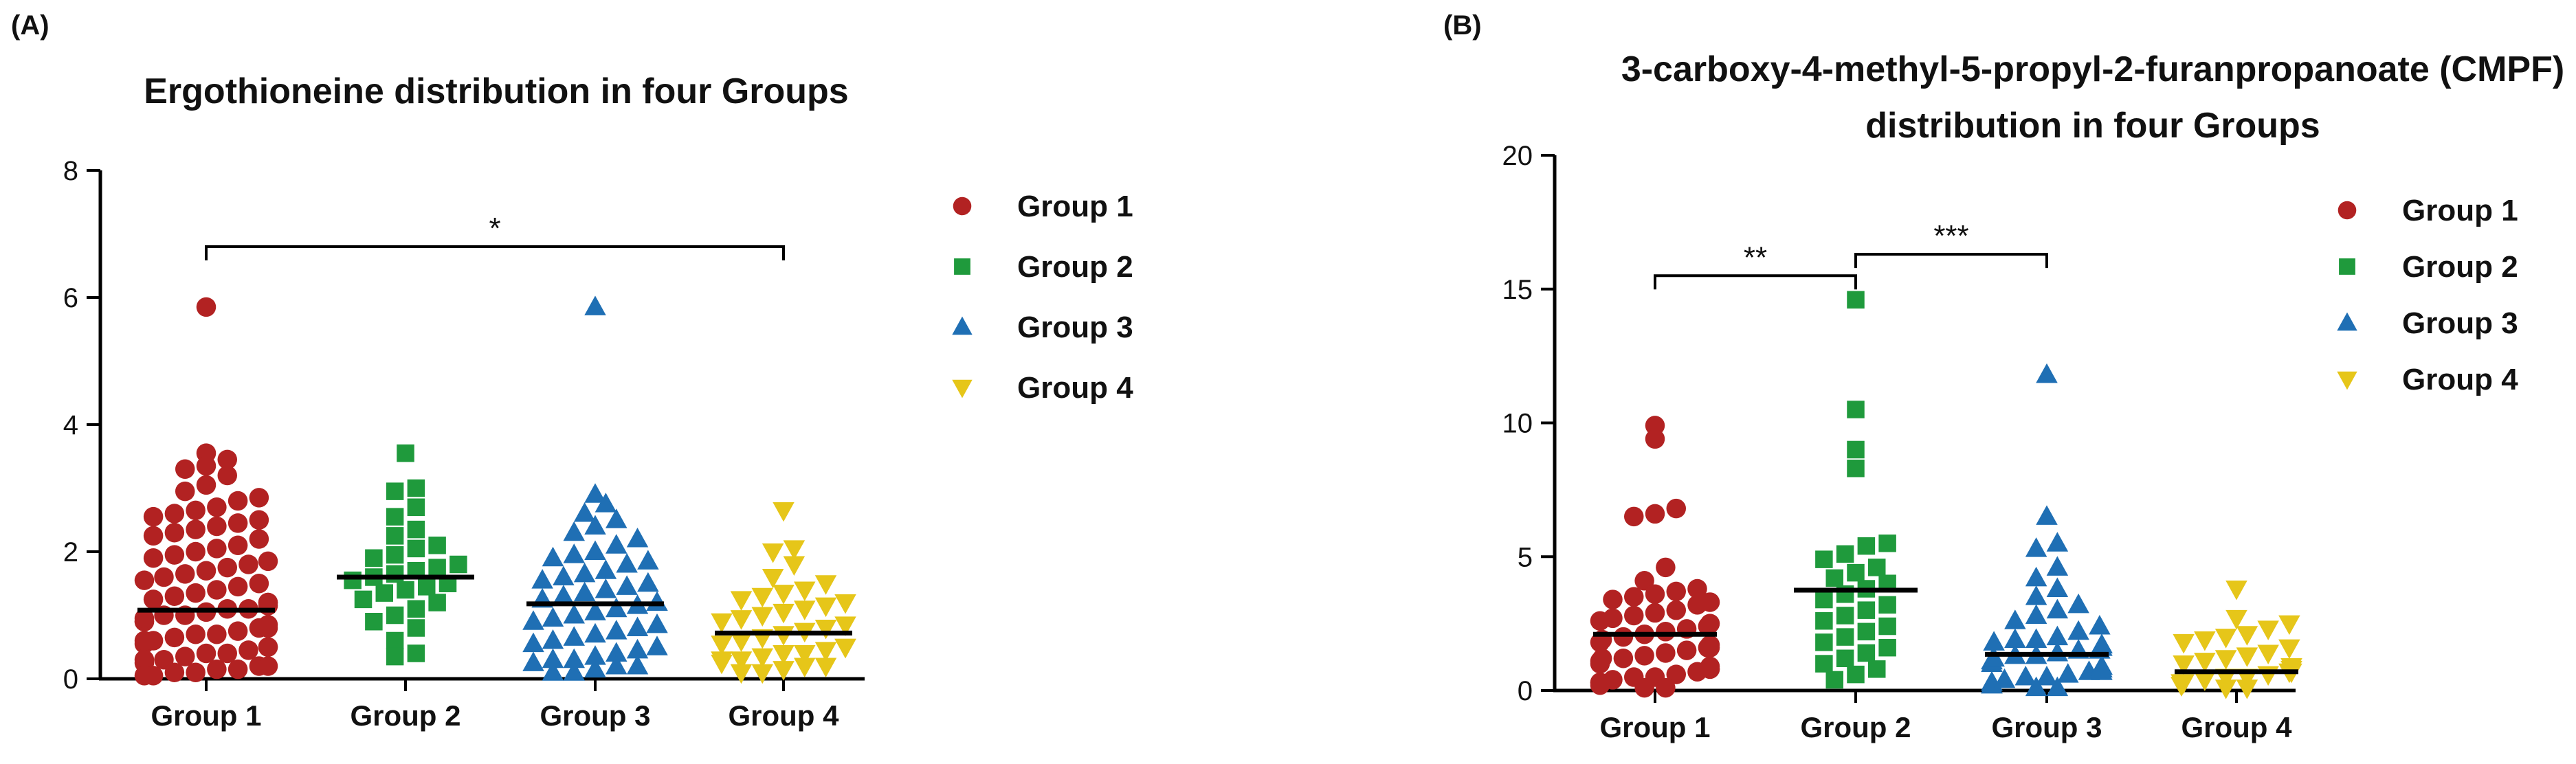 This screenshot has width=2576, height=764. Describe the element at coordinates (70, 552) in the screenshot. I see `y-tick-label: 2` at that location.